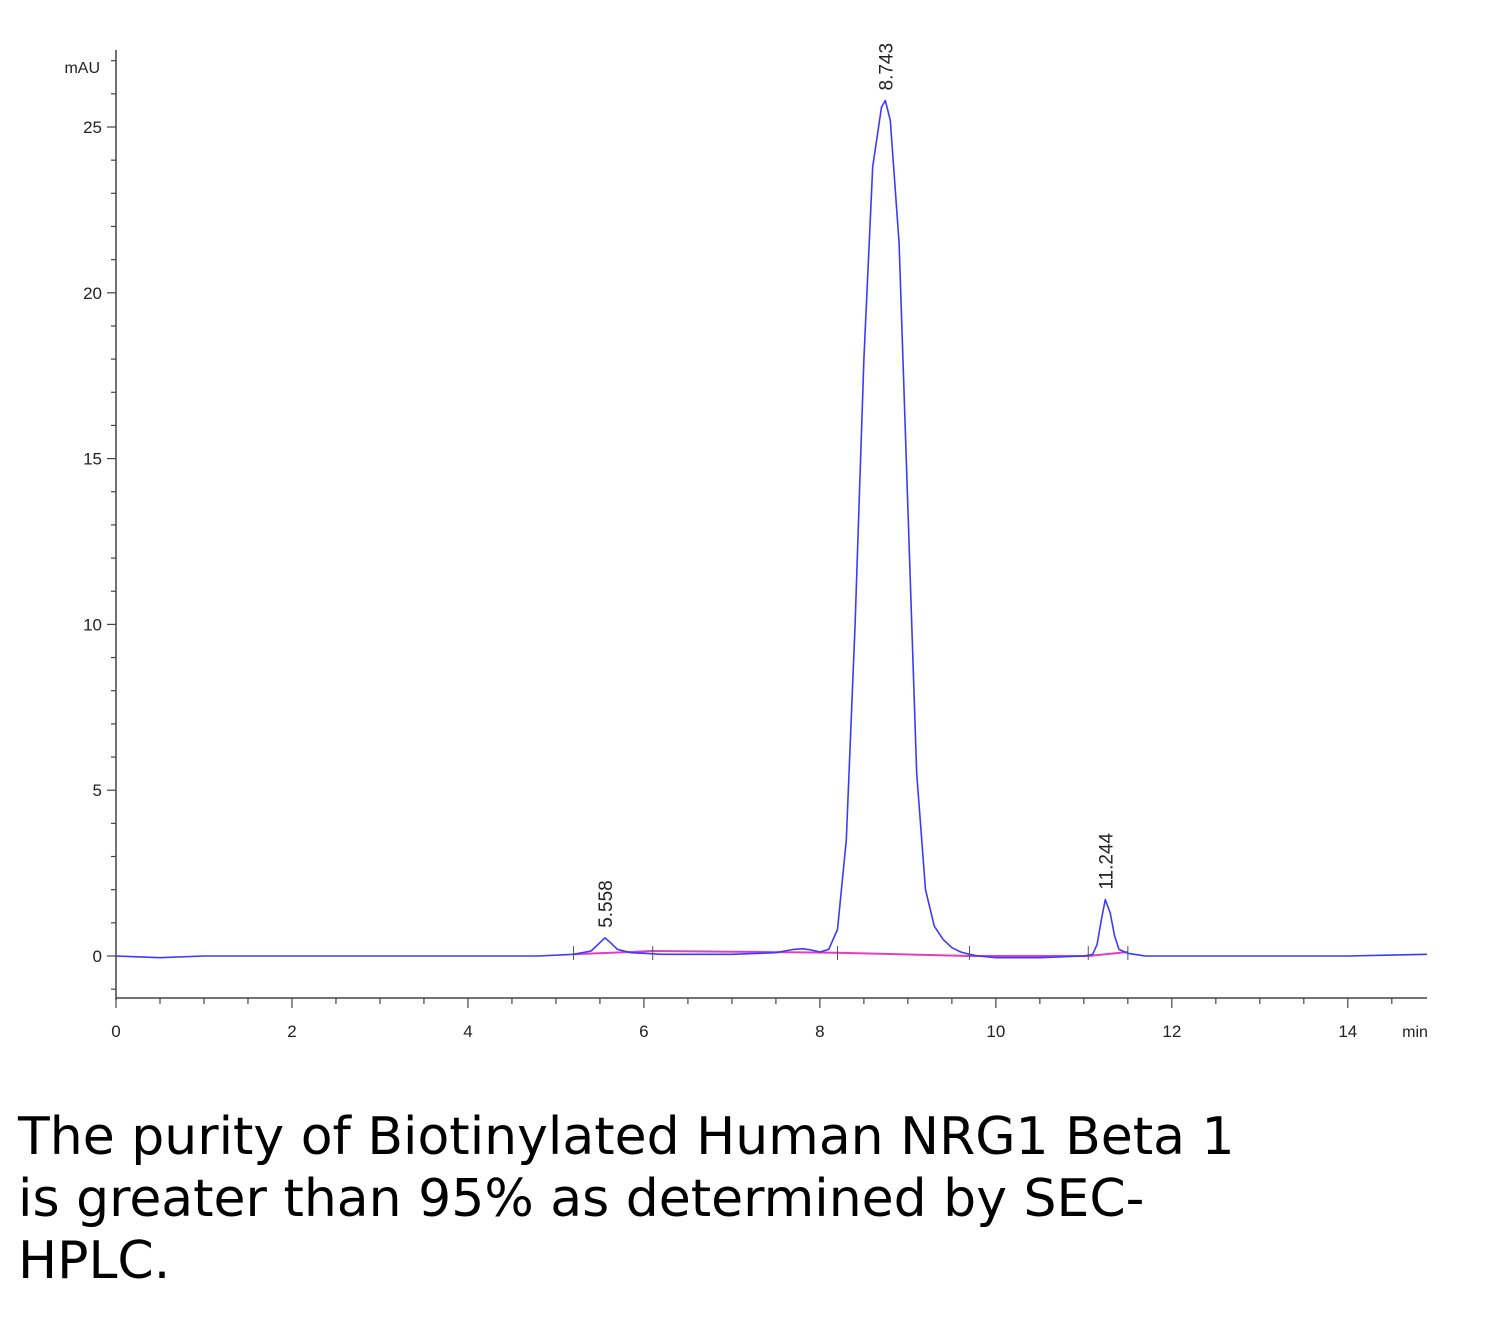 The width and height of the screenshot is (1500, 1318). What do you see at coordinates (115, 1031) in the screenshot?
I see `x-tick-label: 0` at bounding box center [115, 1031].